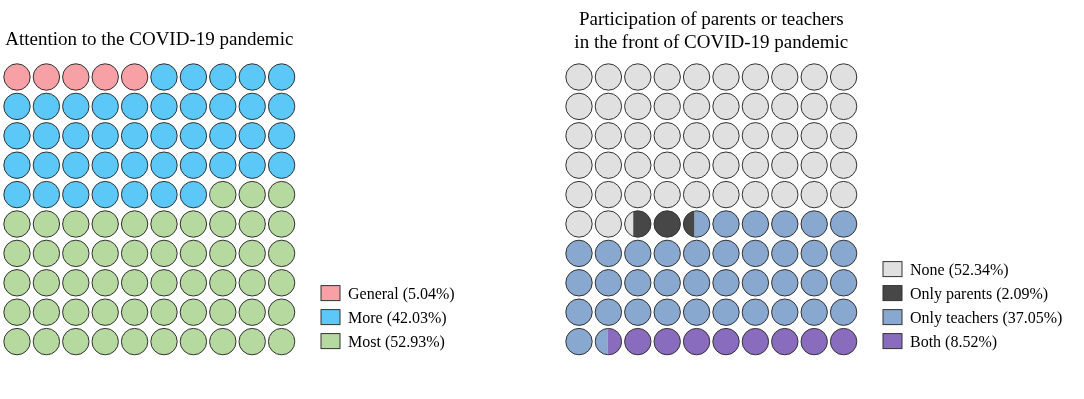  Describe the element at coordinates (414, 341) in the screenshot. I see `data-label: (52.93%)` at that location.